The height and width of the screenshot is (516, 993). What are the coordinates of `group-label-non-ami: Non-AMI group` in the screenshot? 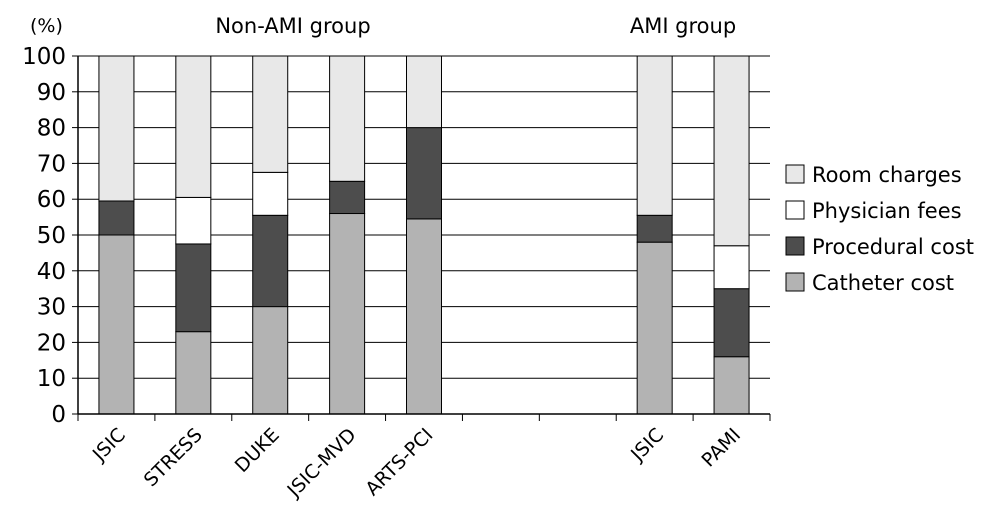 It's located at (292, 26).